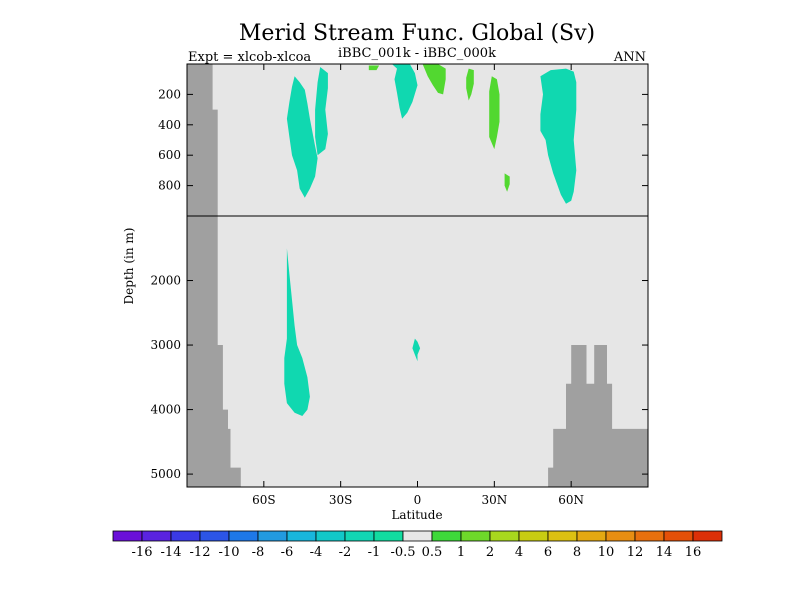 The height and width of the screenshot is (600, 800). What do you see at coordinates (606, 552) in the screenshot?
I see `colorbar-label: 10` at bounding box center [606, 552].